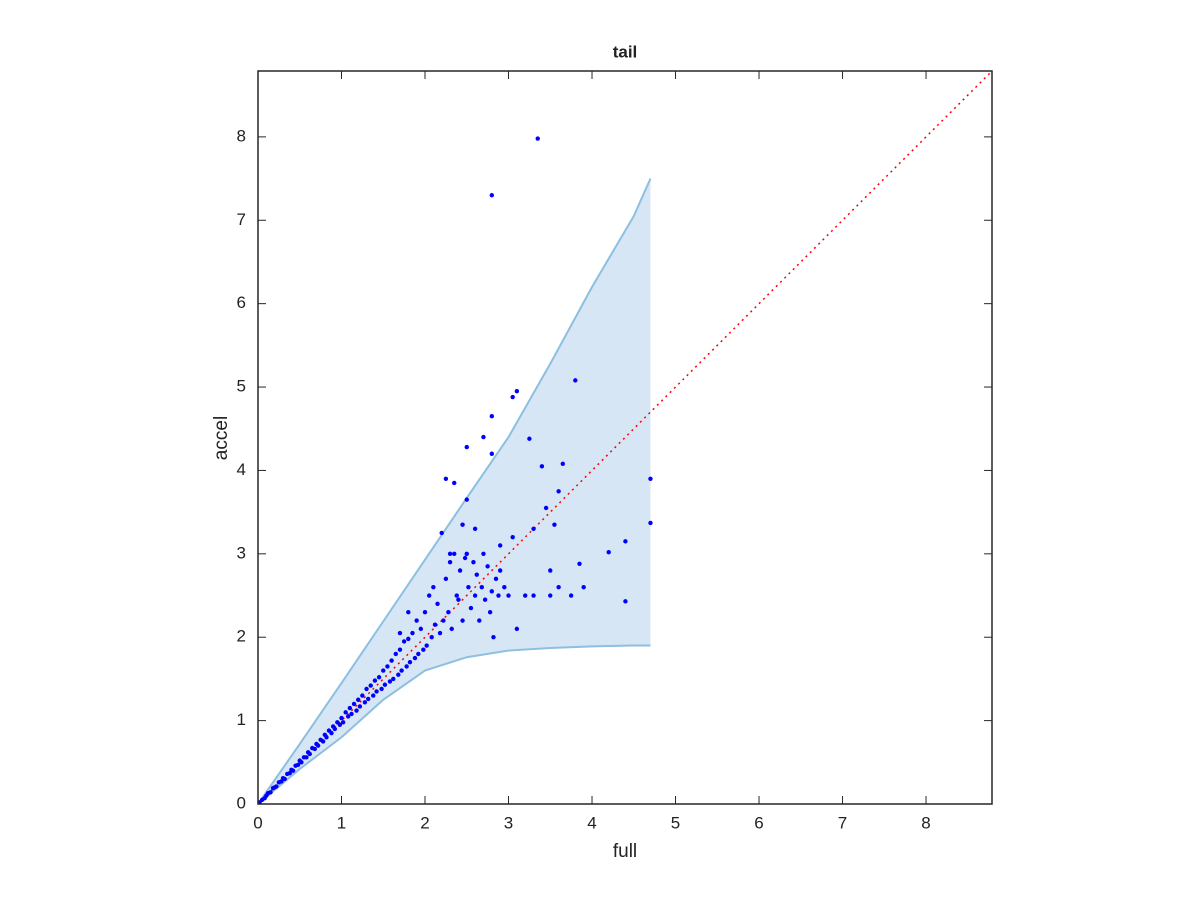  Describe the element at coordinates (241, 552) in the screenshot. I see `y-tick-label: 3` at that location.